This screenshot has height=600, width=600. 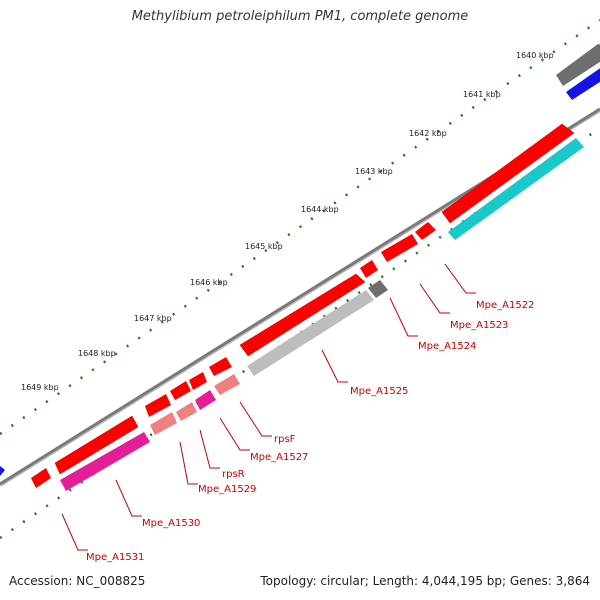 What do you see at coordinates (233, 474) in the screenshot?
I see `gene-label: rpsR` at bounding box center [233, 474].